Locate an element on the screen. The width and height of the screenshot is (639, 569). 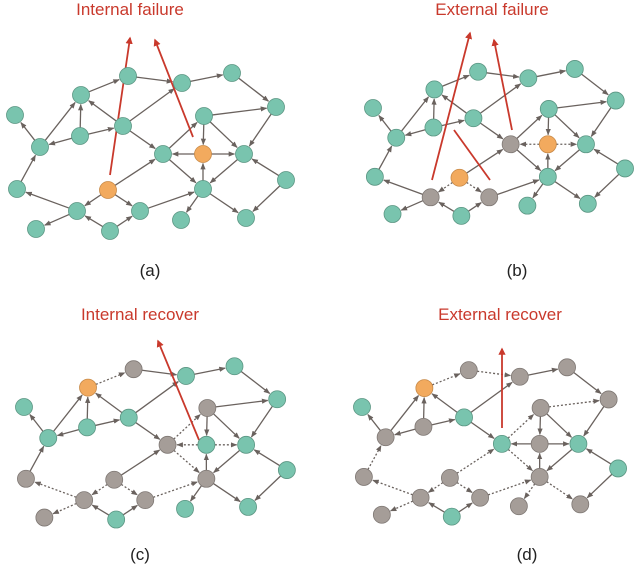
title-c: Internal recover is located at coordinates (140, 314).